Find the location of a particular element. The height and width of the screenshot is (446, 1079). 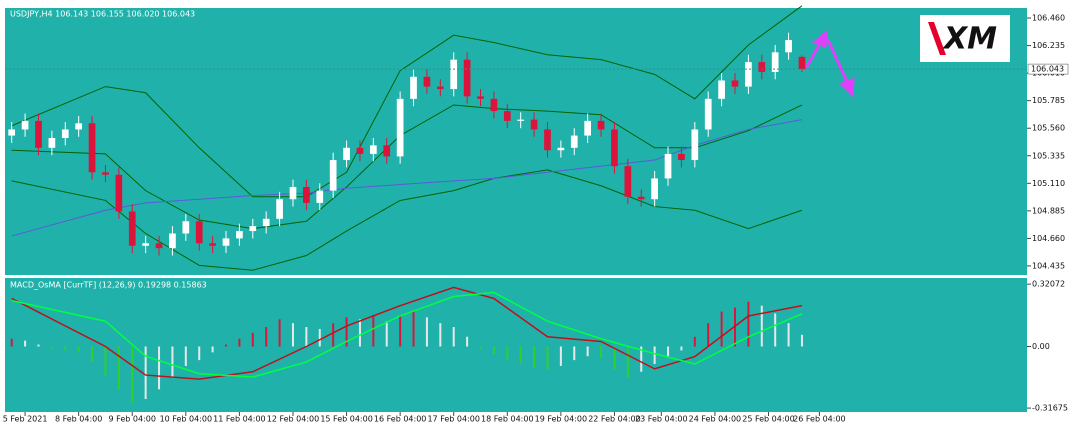

y-tick-label: 0.00 is located at coordinates (1041, 346).